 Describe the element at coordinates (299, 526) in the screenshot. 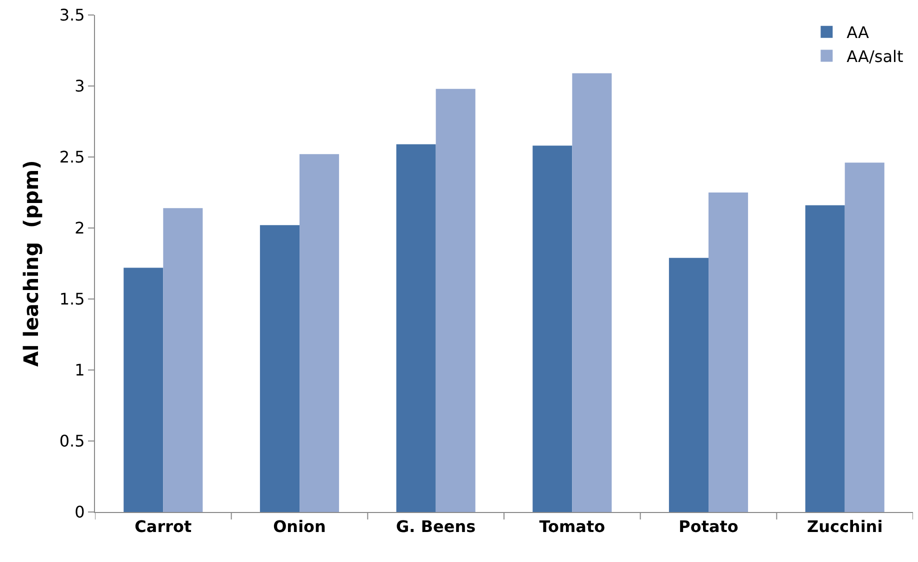

I see `x-tick-label: Onion` at that location.